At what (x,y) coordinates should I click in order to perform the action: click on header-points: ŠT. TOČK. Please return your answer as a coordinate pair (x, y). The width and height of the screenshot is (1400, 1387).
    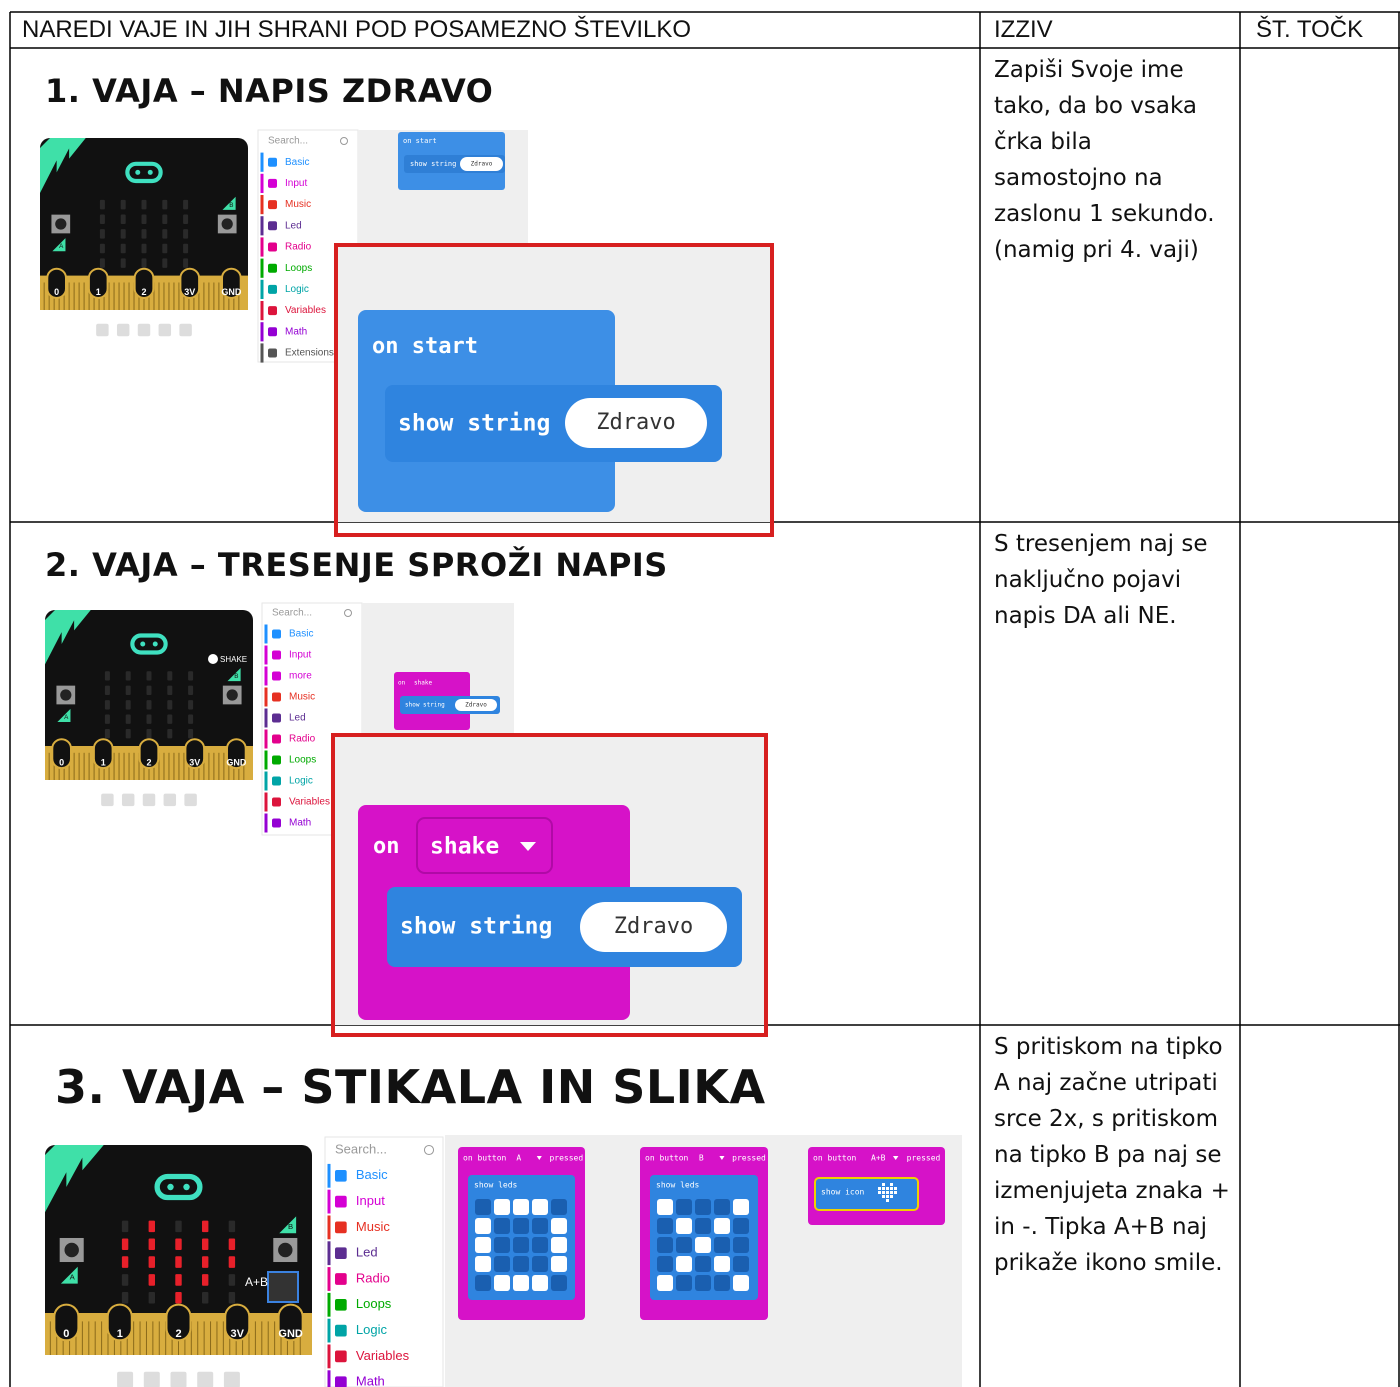
    Looking at the image, I should click on (1310, 29).